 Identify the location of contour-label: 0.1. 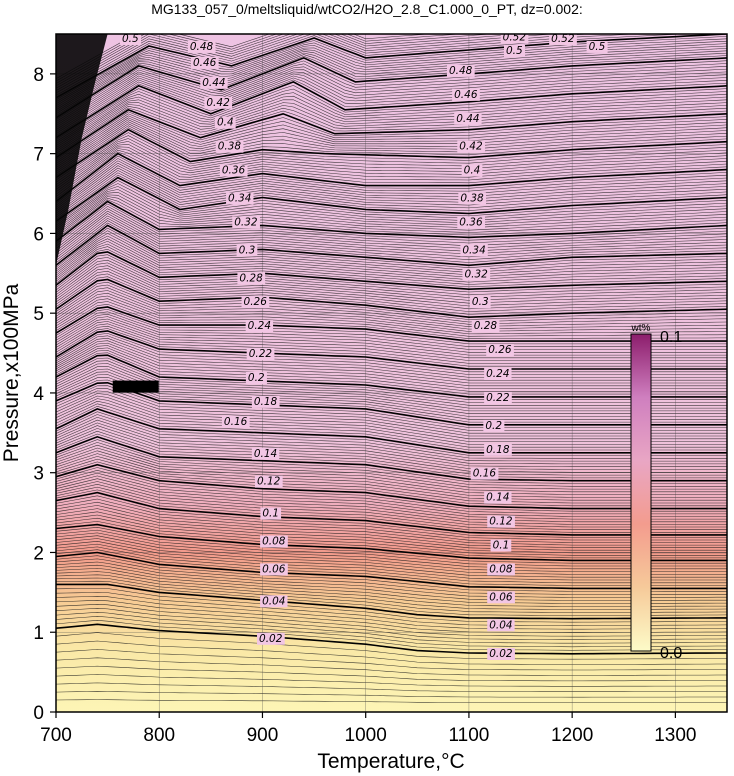
(501, 545).